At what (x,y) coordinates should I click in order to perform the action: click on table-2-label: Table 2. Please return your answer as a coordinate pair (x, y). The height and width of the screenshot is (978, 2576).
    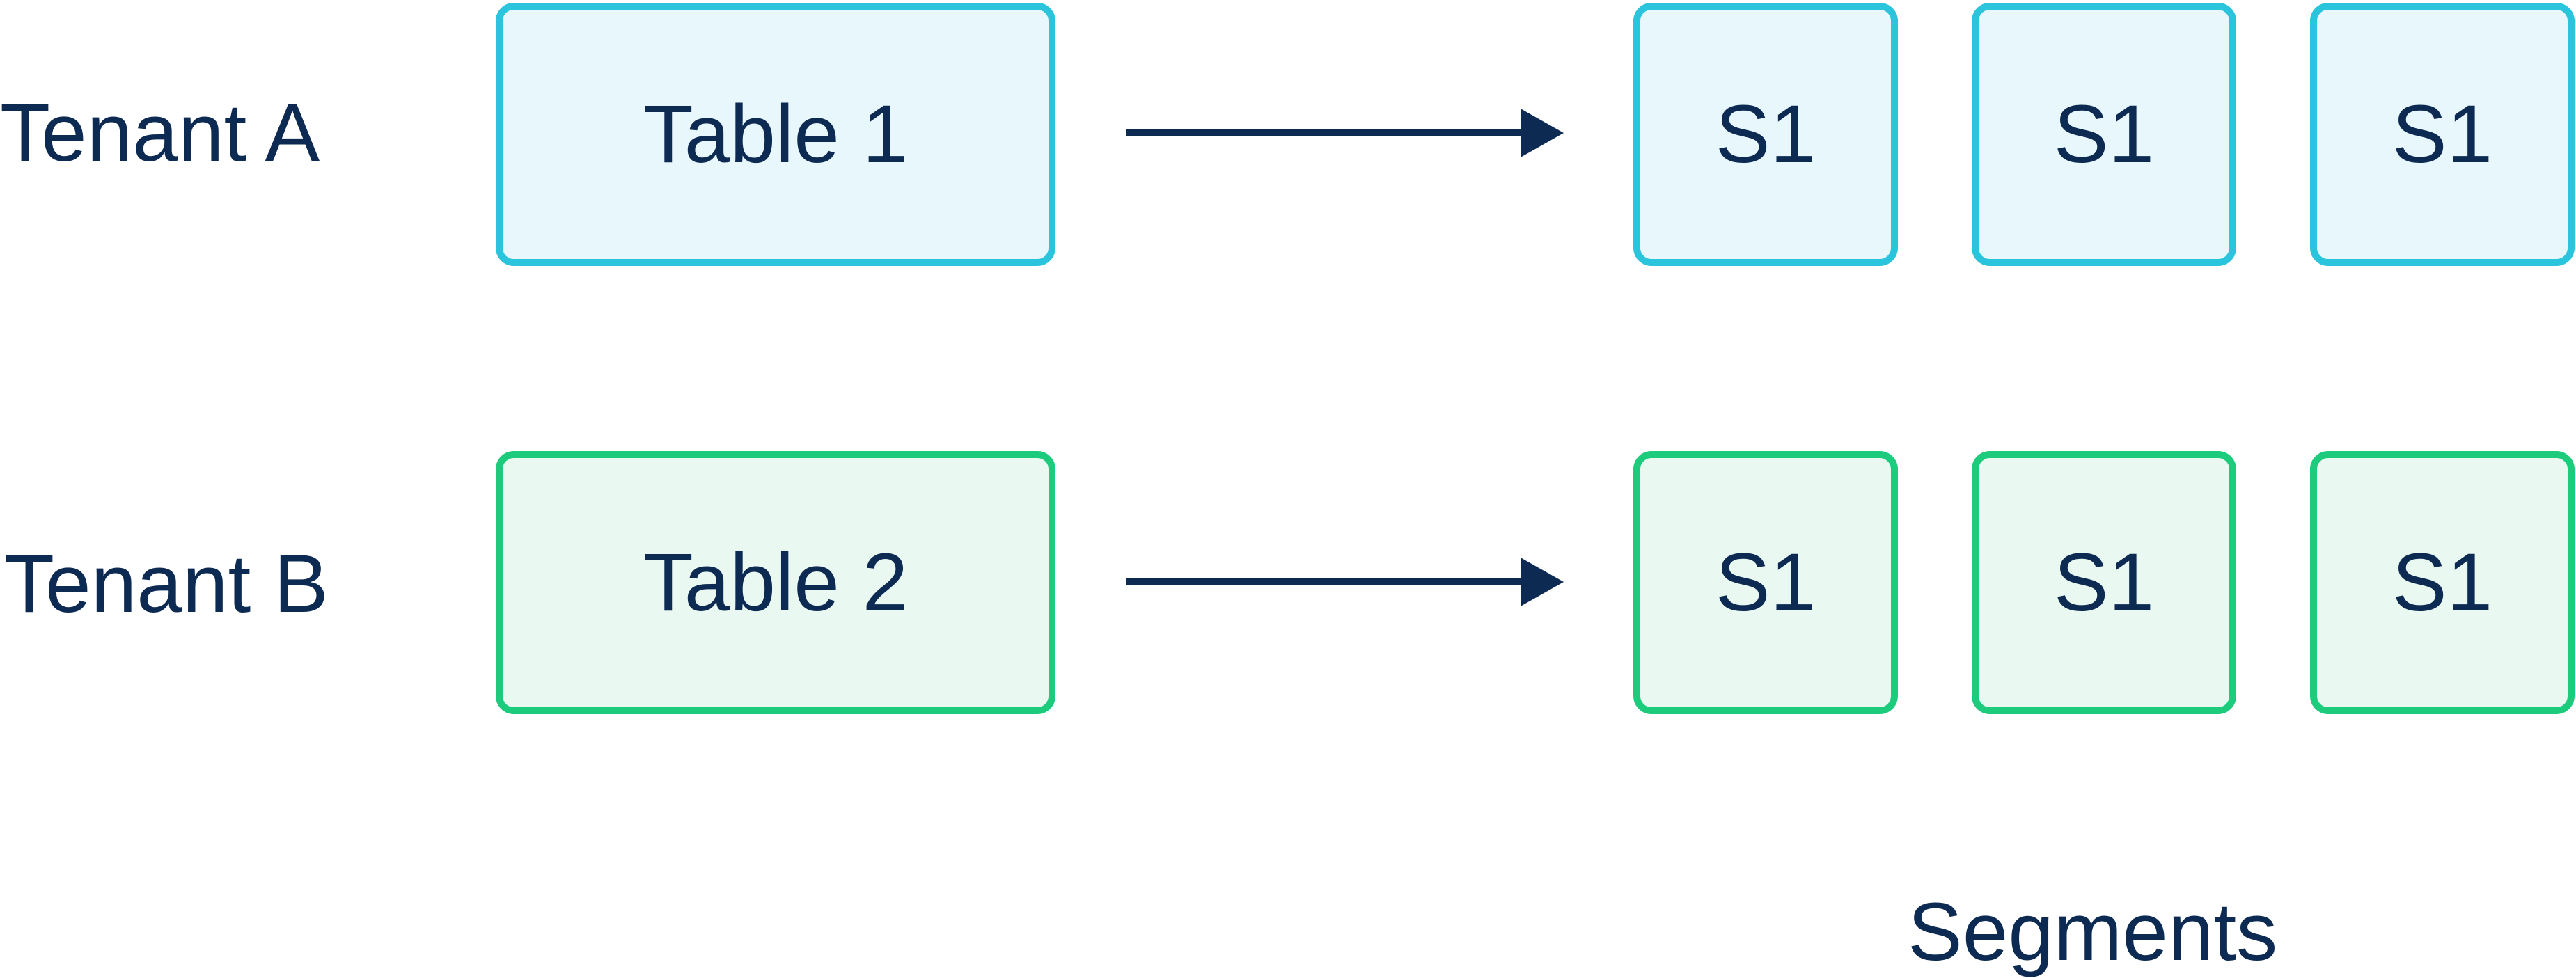
    Looking at the image, I should click on (776, 583).